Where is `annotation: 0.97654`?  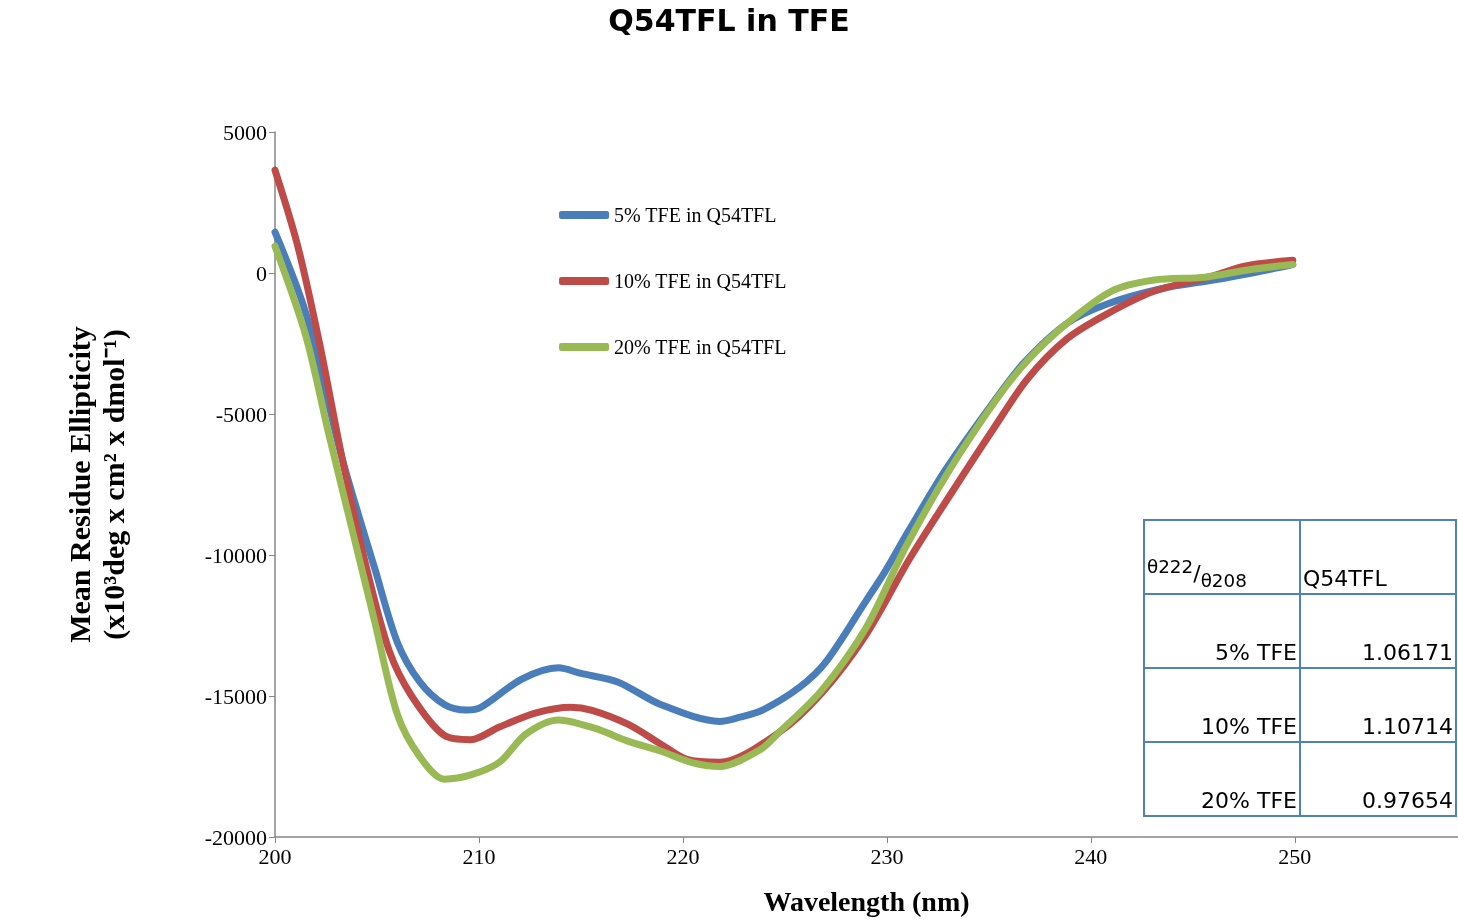
annotation: 0.97654 is located at coordinates (1378, 779).